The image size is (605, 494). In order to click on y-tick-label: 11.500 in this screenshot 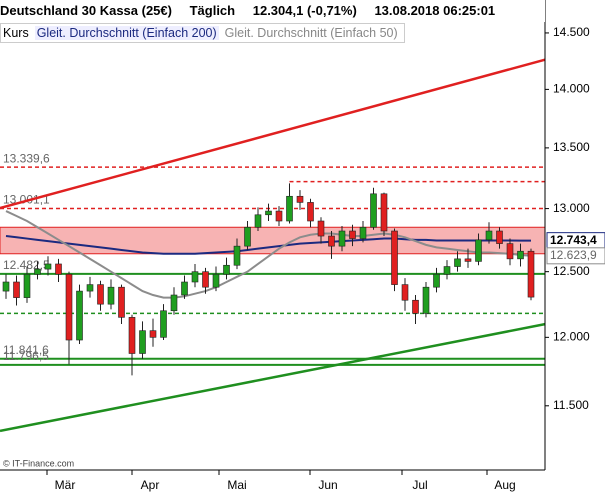, I will do `click(571, 405)`.